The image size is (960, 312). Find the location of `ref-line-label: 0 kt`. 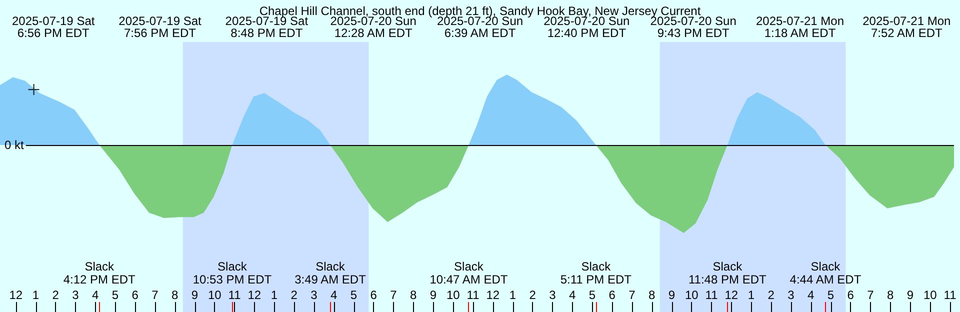

ref-line-label: 0 kt is located at coordinates (14, 145).